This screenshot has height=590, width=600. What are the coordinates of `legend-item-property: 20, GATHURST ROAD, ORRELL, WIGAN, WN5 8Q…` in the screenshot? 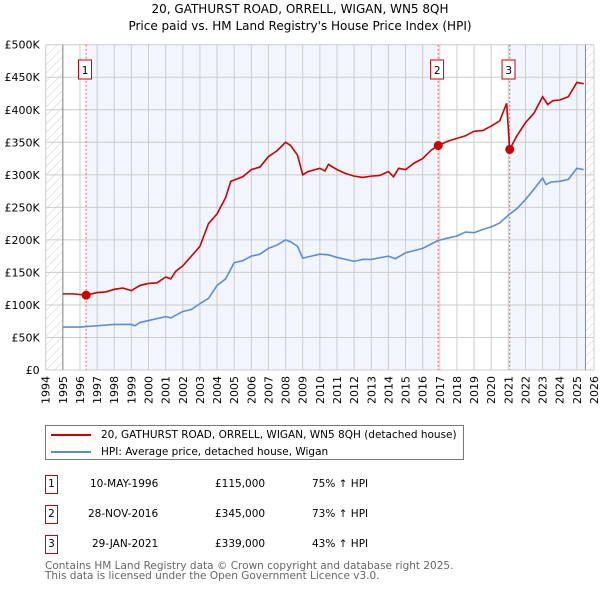 It's located at (254, 435).